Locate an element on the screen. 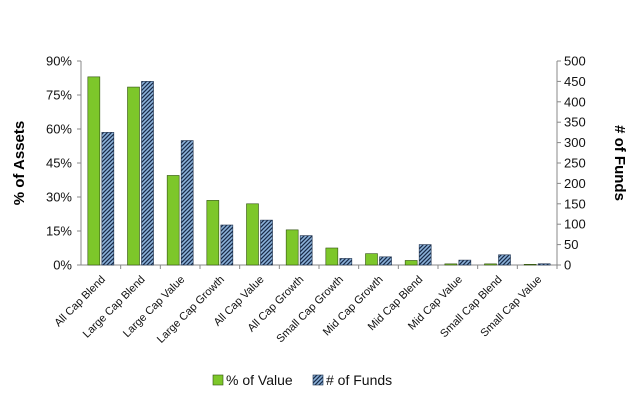 This screenshot has width=630, height=410. right-tick-label: 150 is located at coordinates (575, 203).